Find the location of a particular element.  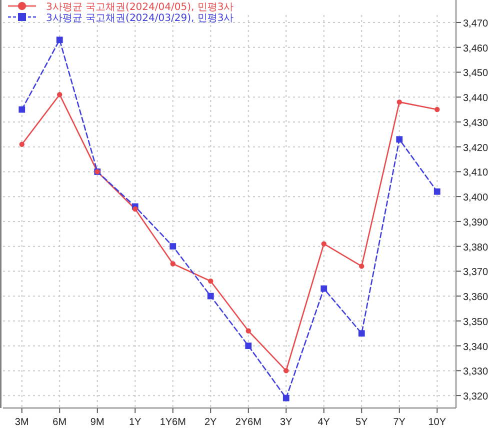

y-tick-label: 3,430 is located at coordinates (475, 123).